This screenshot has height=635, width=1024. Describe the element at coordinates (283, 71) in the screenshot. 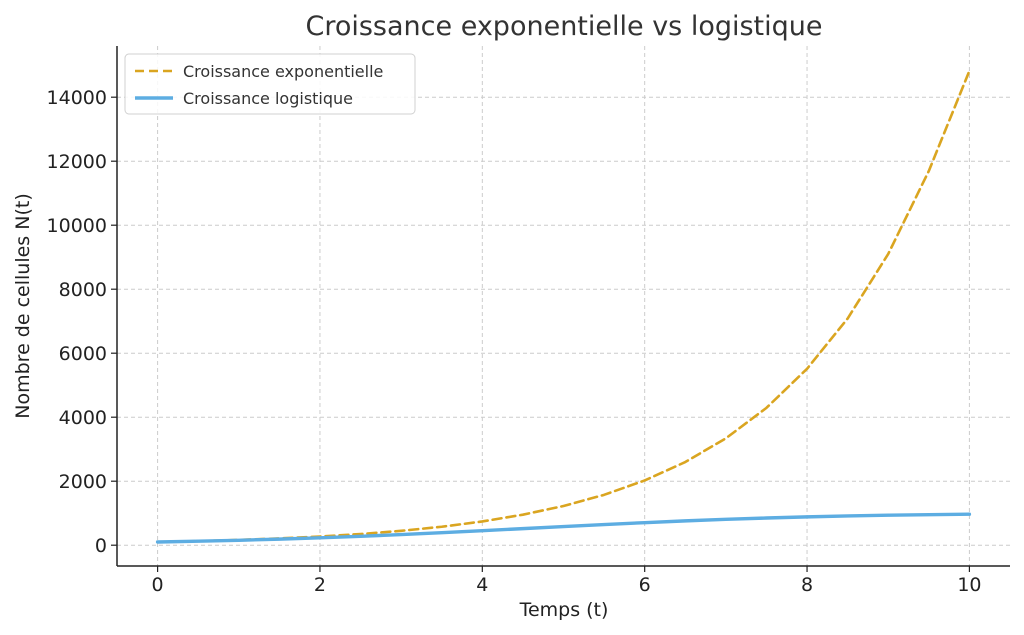

I see `legend-label-0: Croissance exponentielle` at that location.